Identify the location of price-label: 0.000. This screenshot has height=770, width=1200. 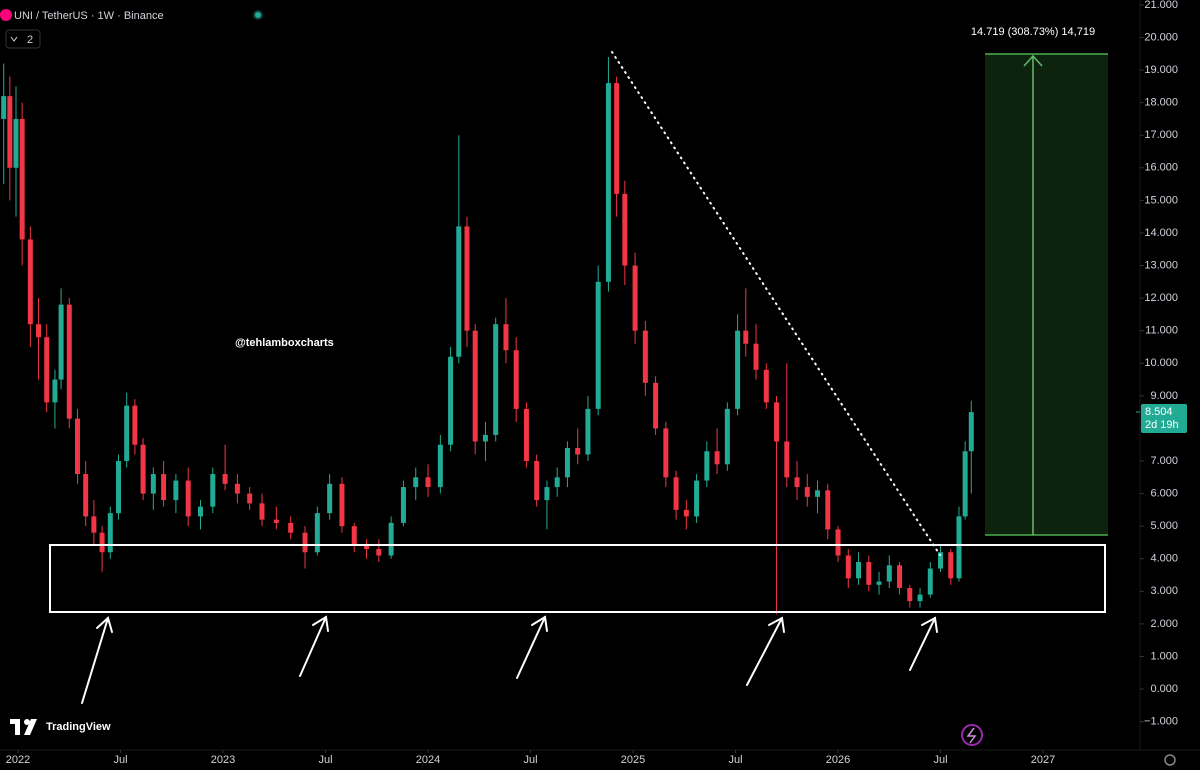
(1164, 689).